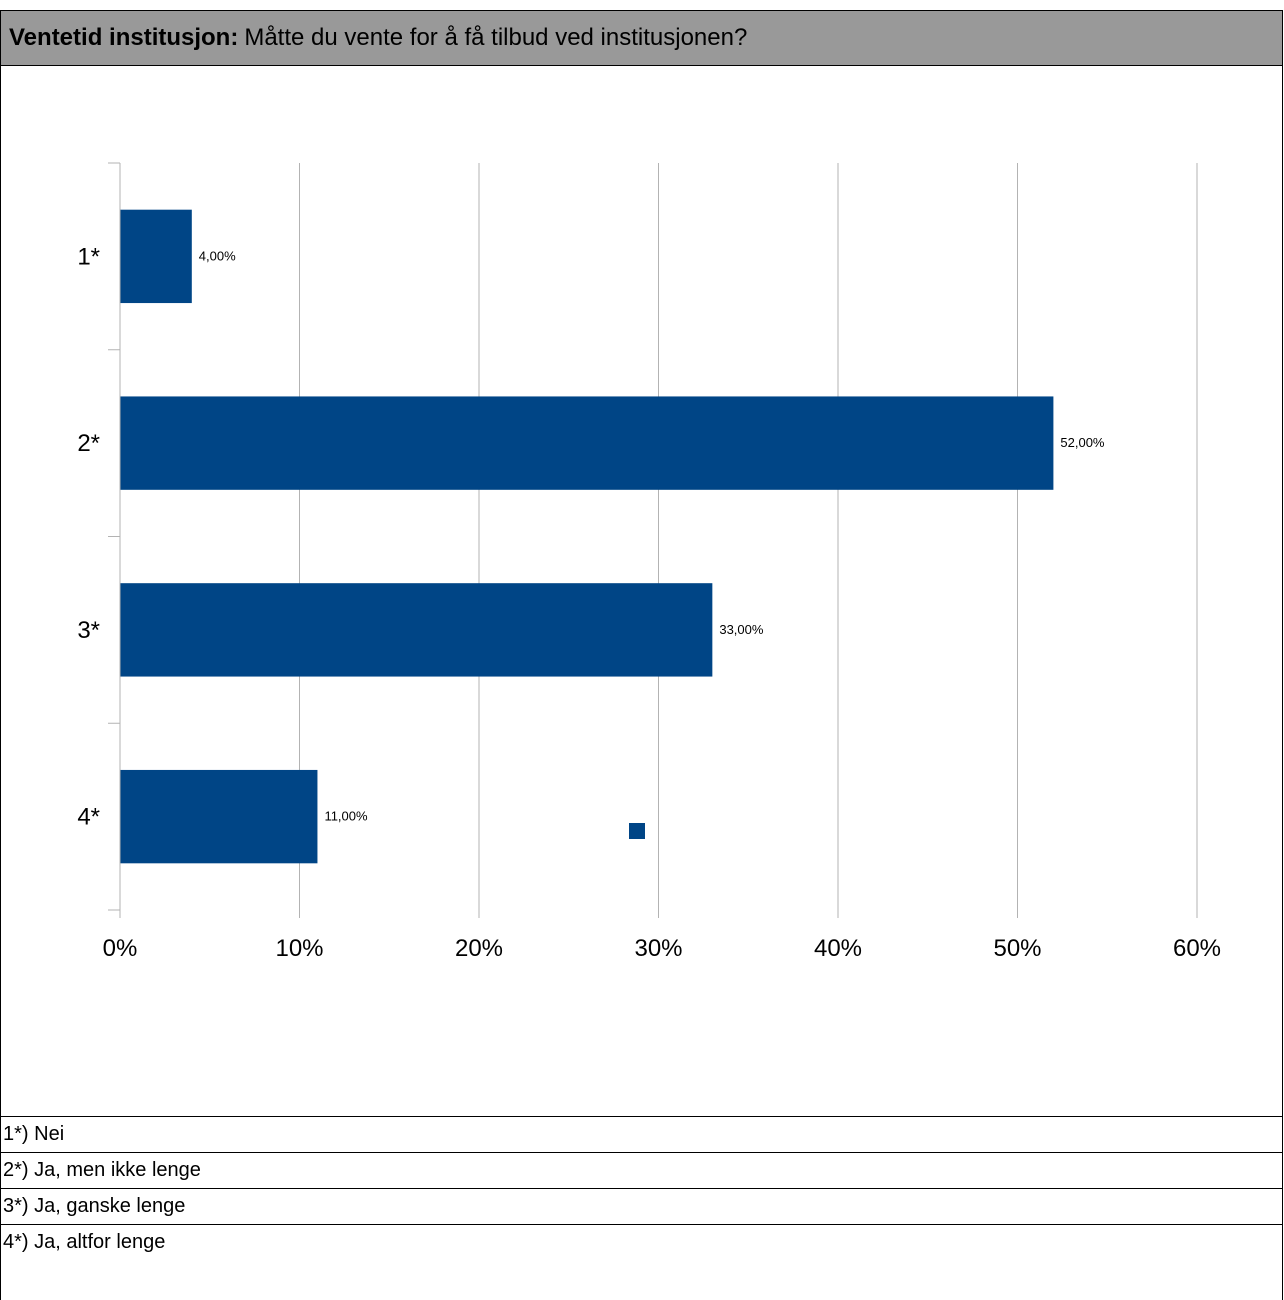  Describe the element at coordinates (637, 831) in the screenshot. I see `legend-swatch` at that location.